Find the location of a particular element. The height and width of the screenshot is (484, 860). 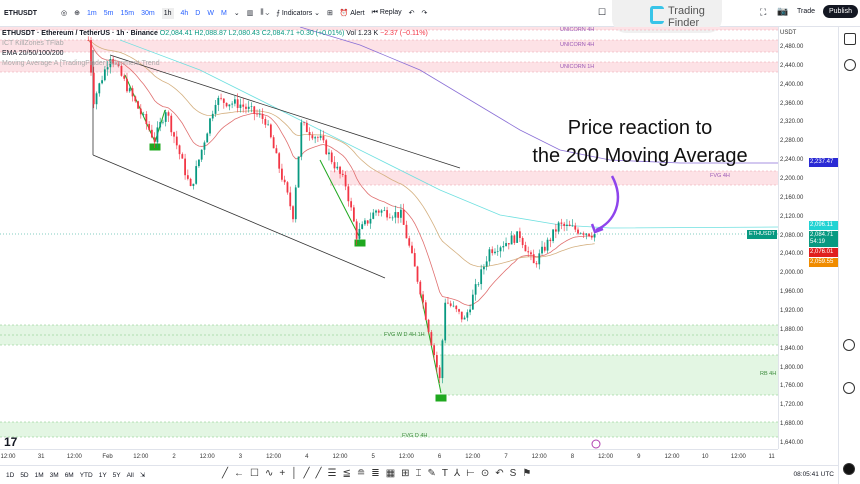

price-tick: 2,160.00 is located at coordinates (792, 197).